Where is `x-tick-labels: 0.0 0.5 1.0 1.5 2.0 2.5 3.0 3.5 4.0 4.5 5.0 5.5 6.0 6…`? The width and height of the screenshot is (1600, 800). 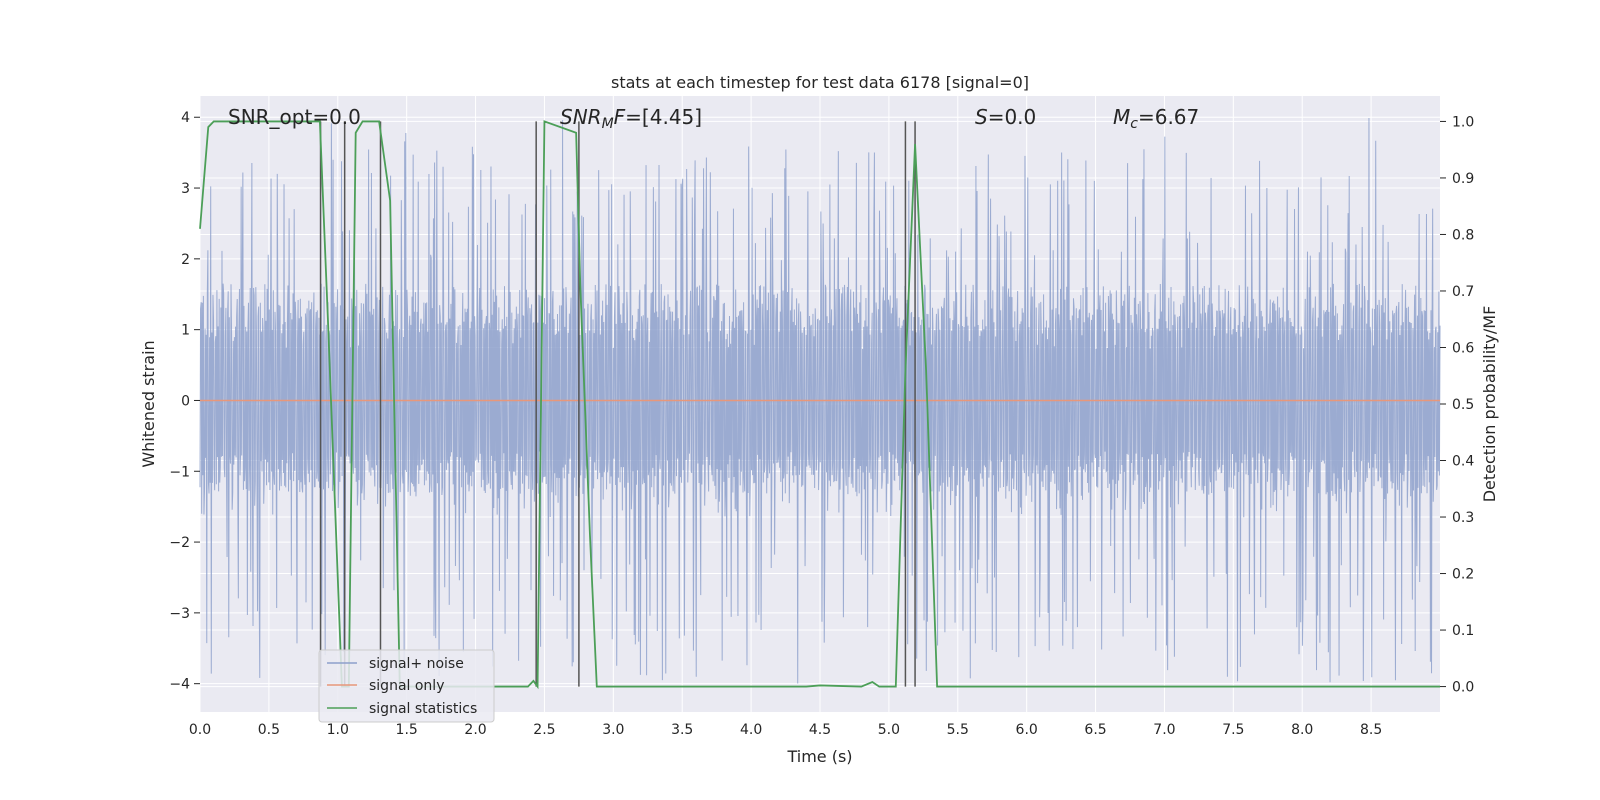
x-tick-labels: 0.0 0.5 1.0 1.5 2.0 2.5 3.0 3.5 4.0 4.5 5.0 5.5 6.0 6… is located at coordinates (785, 730).